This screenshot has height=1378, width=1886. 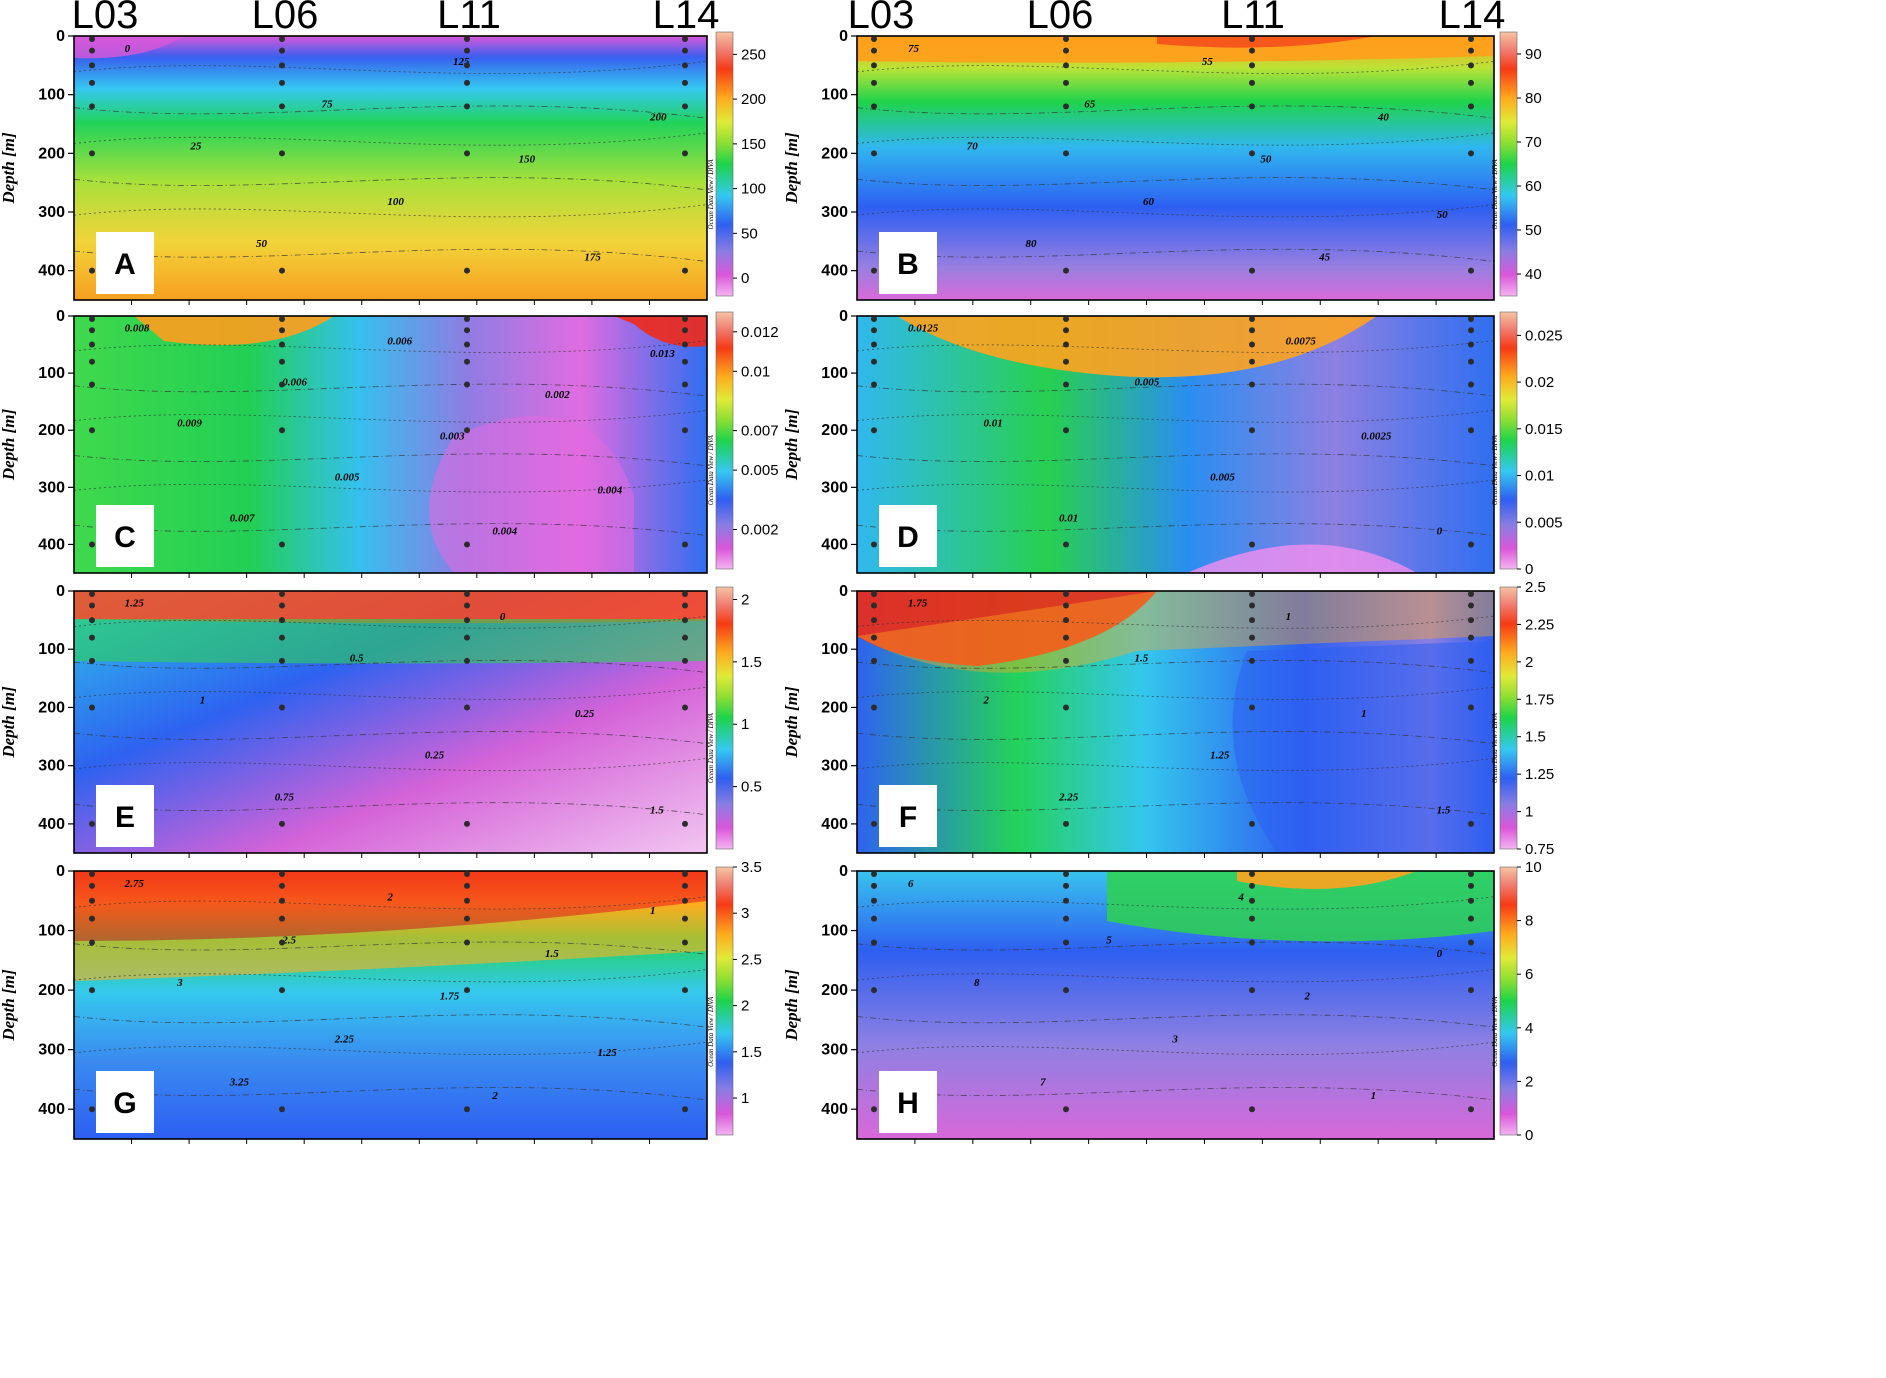 I want to click on colorbar-tick-label: 0.025, so click(x=1544, y=335).